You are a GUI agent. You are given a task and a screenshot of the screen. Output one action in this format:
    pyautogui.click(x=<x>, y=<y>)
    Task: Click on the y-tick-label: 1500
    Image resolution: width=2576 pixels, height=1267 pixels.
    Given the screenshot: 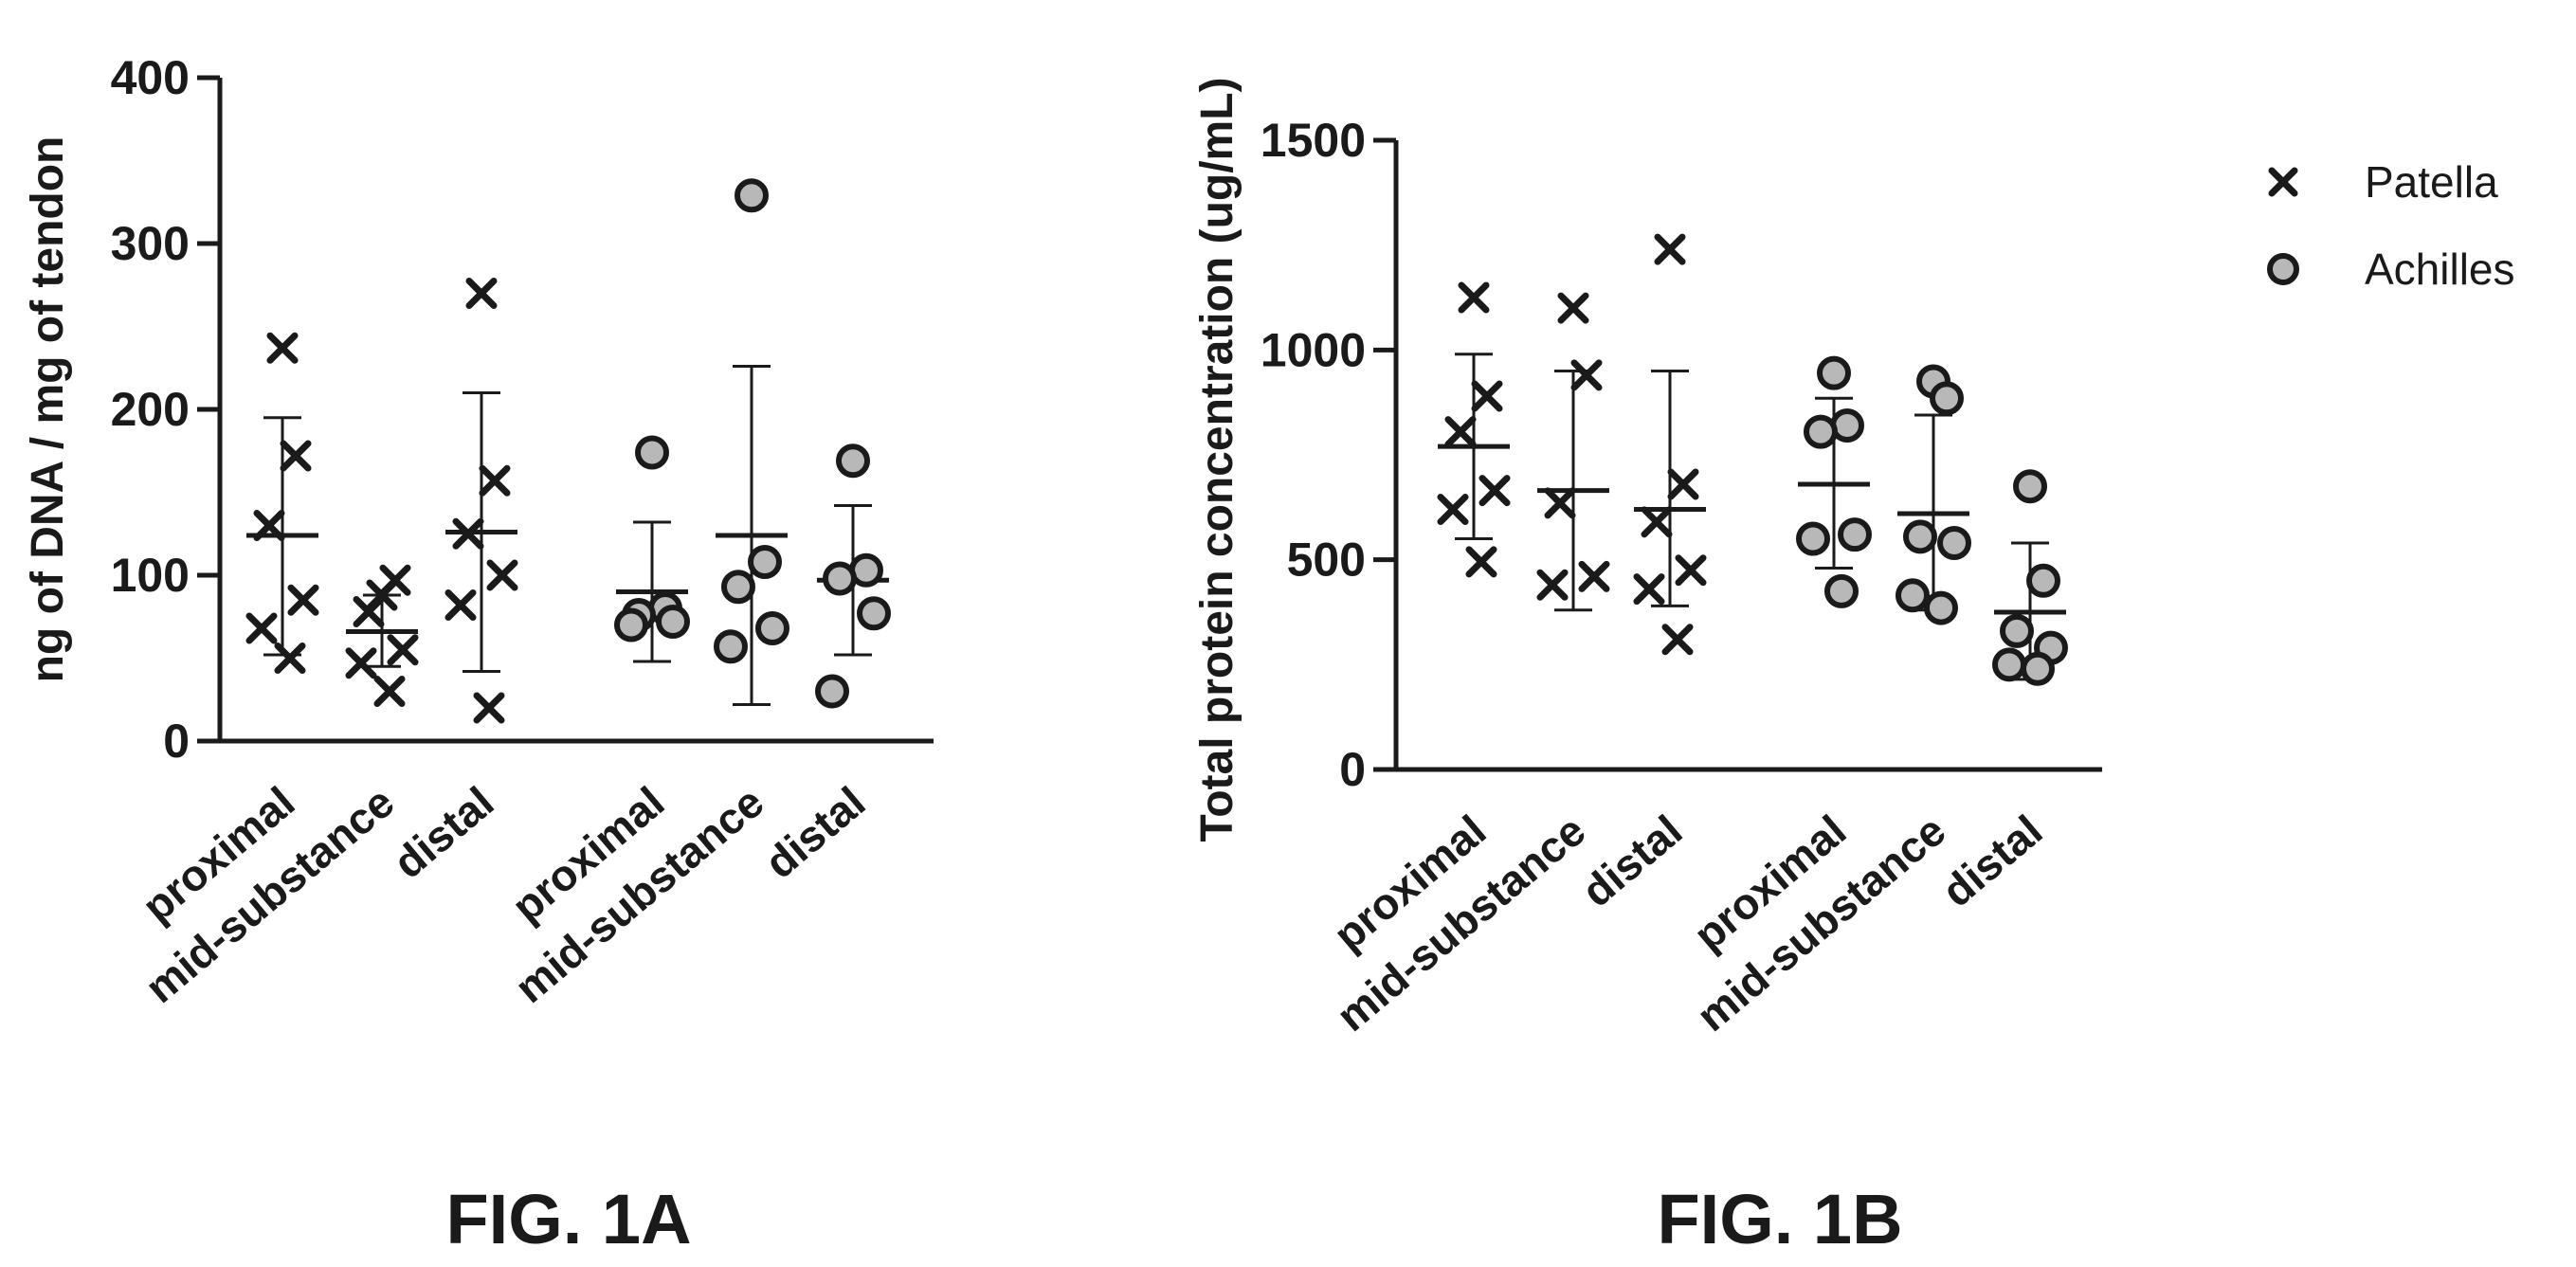 What is the action you would take?
    pyautogui.click(x=1313, y=140)
    